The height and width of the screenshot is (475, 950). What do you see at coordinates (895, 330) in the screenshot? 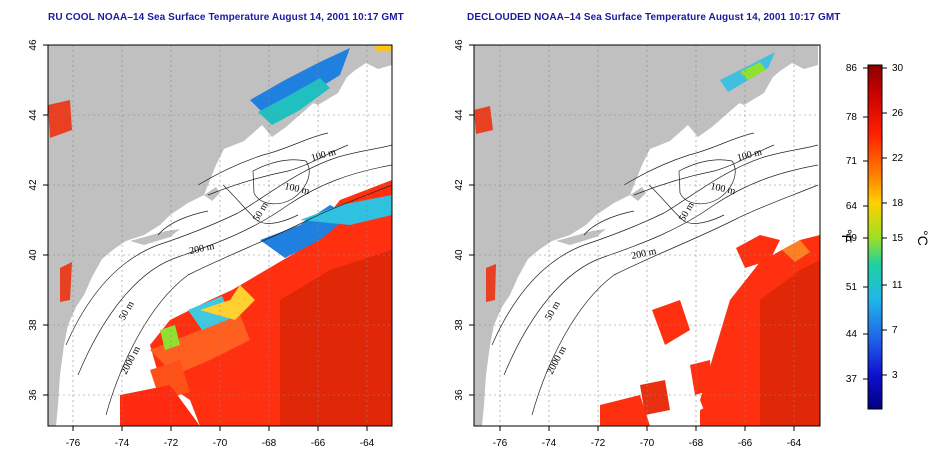
I see `celsius-tick-label: 7` at bounding box center [895, 330].